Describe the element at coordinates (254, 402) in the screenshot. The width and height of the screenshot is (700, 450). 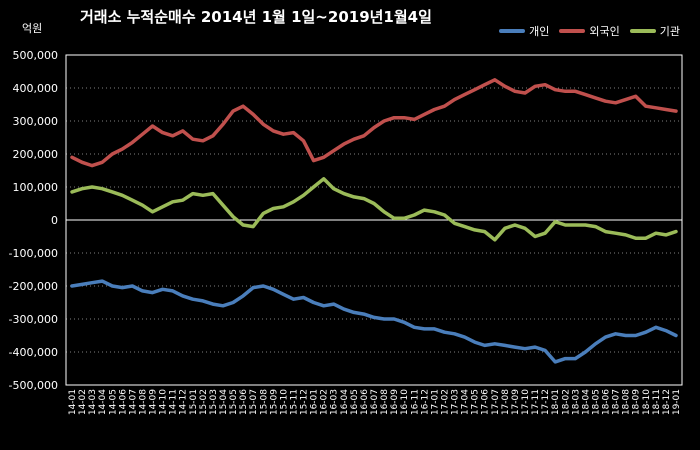
I see `x-tick-label: 15-07` at that location.